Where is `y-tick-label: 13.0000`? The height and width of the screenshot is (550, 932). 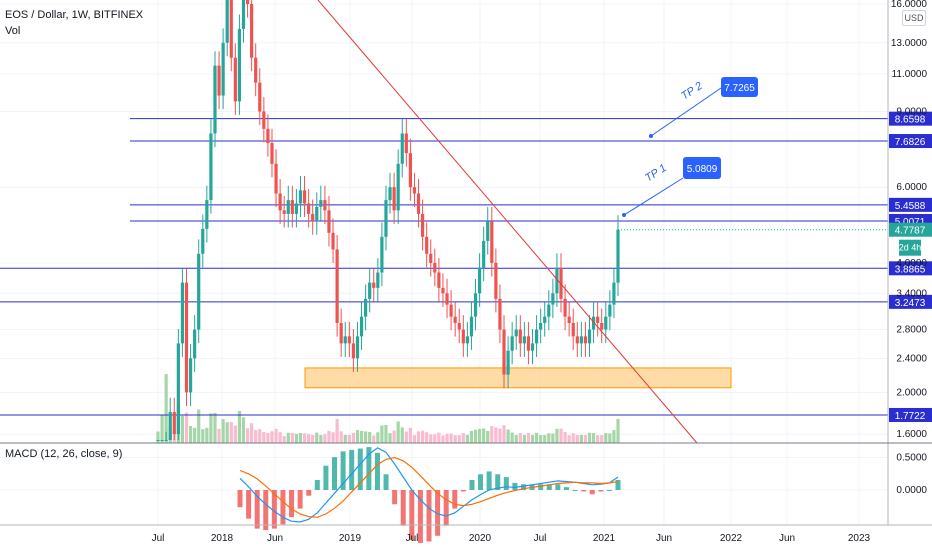
y-tick-label: 13.0000 is located at coordinates (909, 43).